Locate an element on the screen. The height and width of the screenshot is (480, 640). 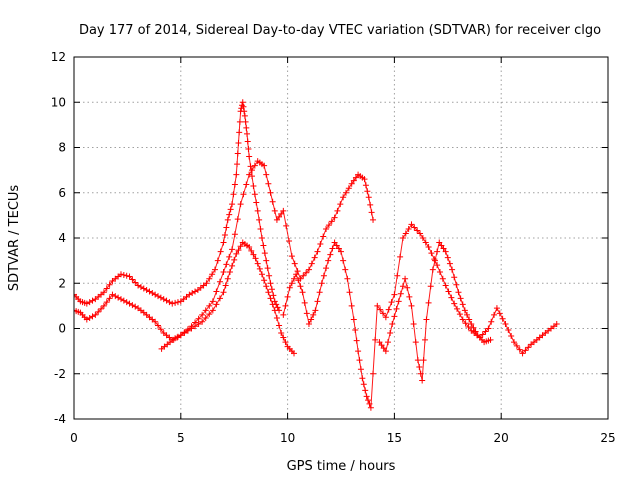
y-tick-label: 0 is located at coordinates (62, 329).